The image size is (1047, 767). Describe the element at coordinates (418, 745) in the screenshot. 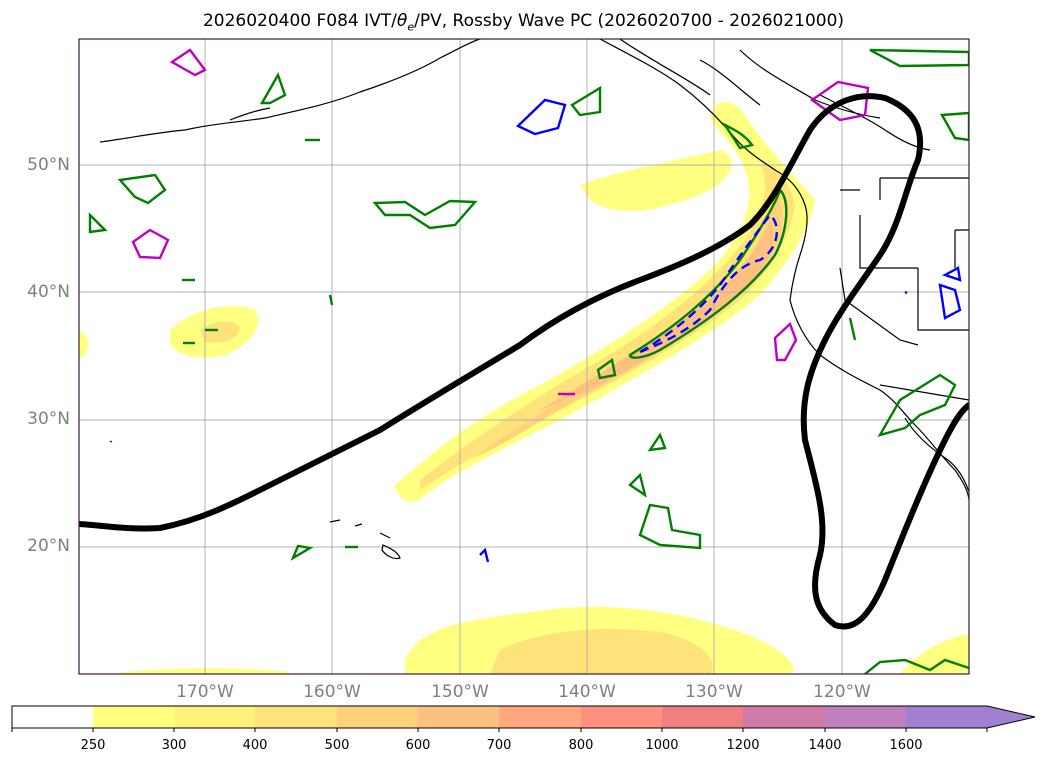

I see `colorbar-tick-600: 600` at that location.